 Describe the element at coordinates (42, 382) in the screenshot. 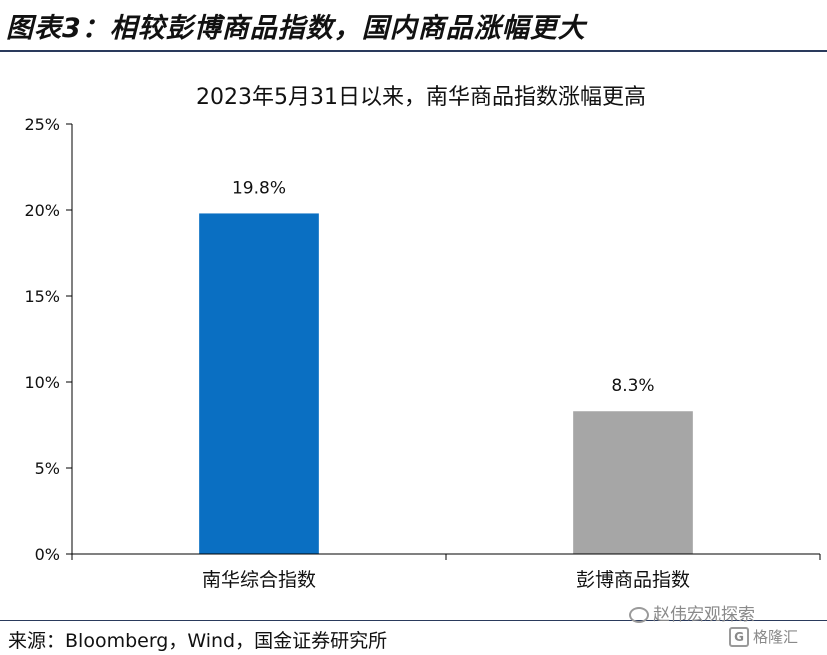

I see `y-tick-label: 10%` at that location.